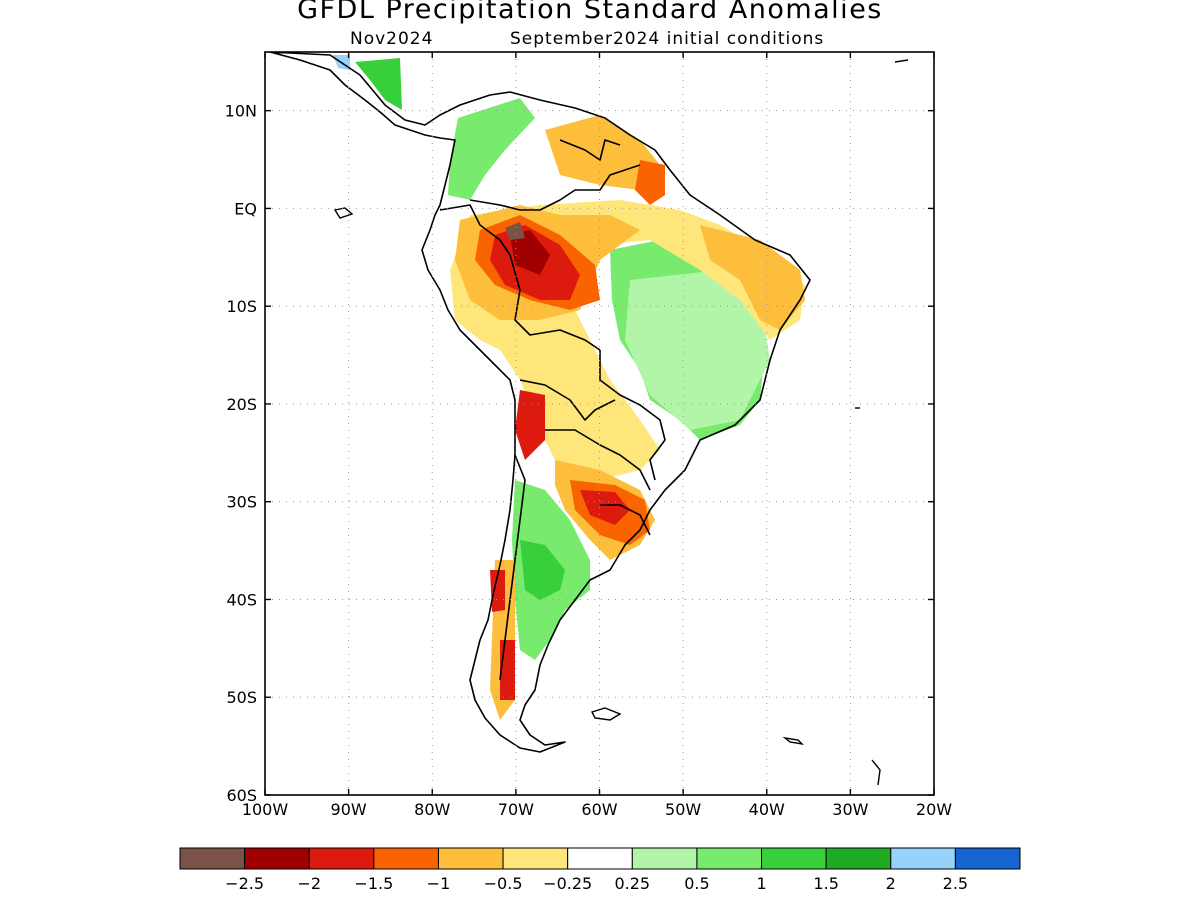 The height and width of the screenshot is (900, 1200). Describe the element at coordinates (793, 741) in the screenshot. I see `south-georgia` at that location.